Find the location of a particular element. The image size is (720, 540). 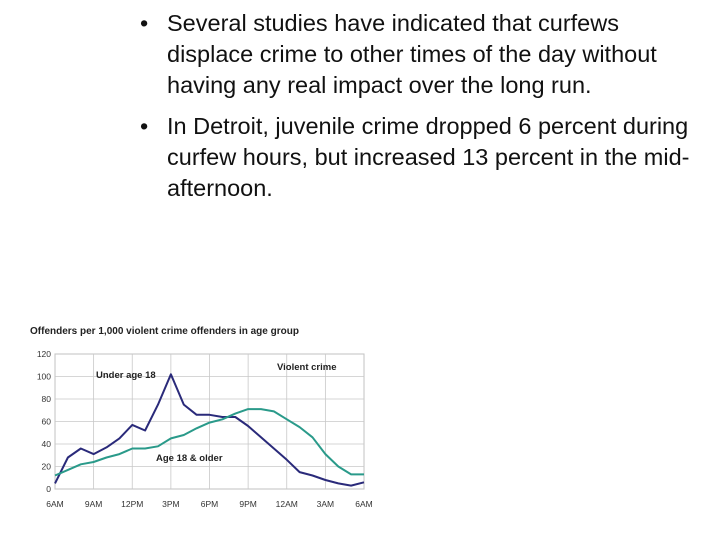

y-tick-label: 60 is located at coordinates (47, 422).